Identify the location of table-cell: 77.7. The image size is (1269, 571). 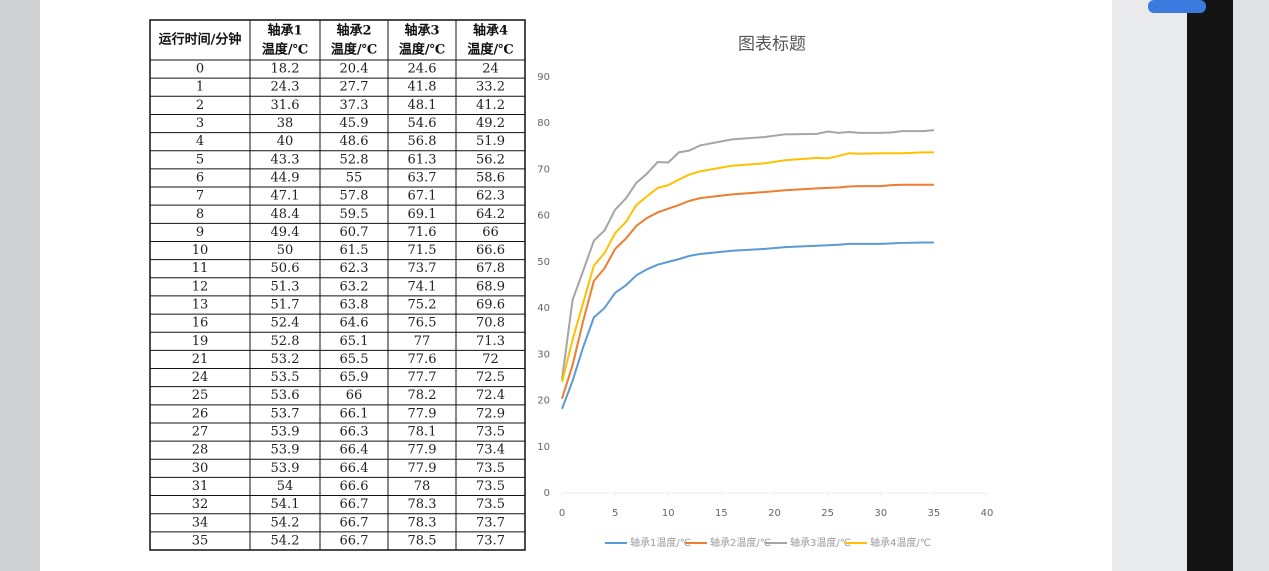
(422, 377).